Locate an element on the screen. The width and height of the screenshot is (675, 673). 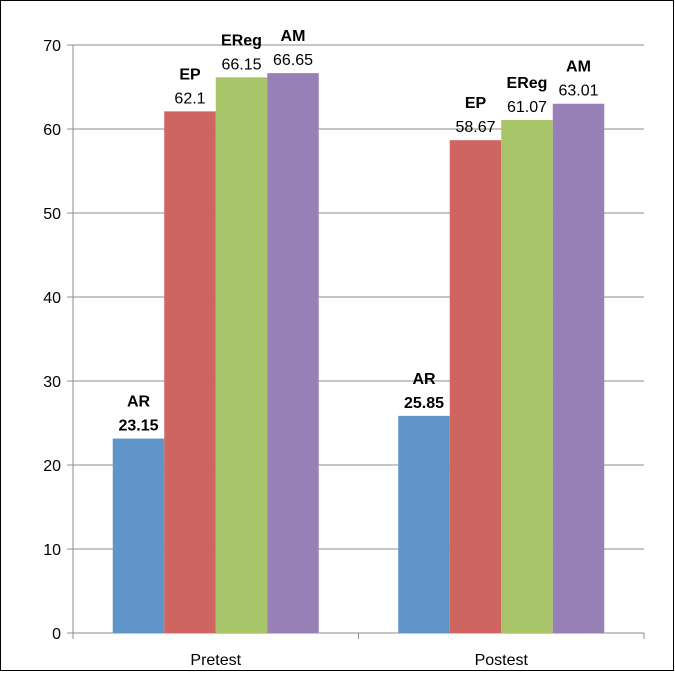
bar-ereg-pretest is located at coordinates (241, 355).